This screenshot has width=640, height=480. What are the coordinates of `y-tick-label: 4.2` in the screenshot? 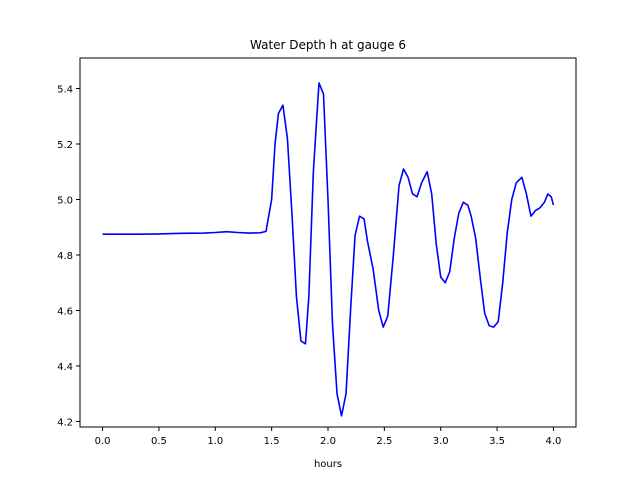 It's located at (65, 422).